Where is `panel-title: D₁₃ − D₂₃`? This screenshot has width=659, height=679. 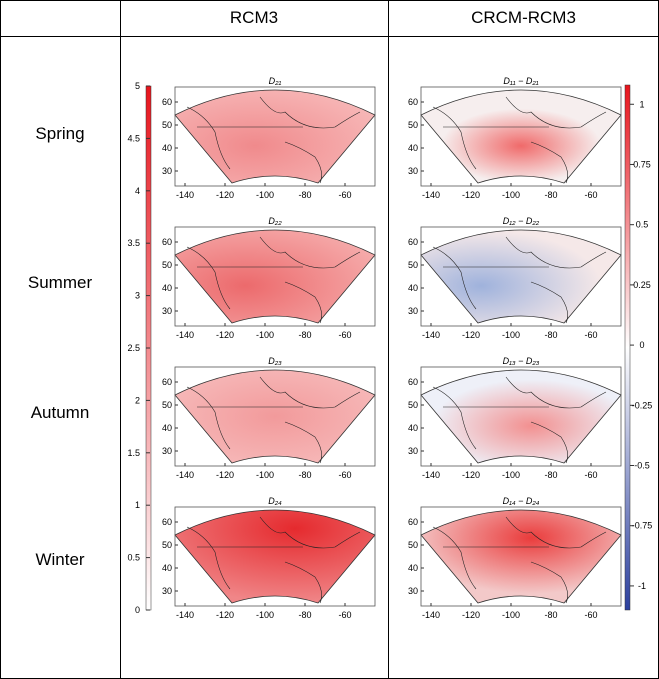 panel-title: D₁₃ − D₂₃ is located at coordinates (521, 361).